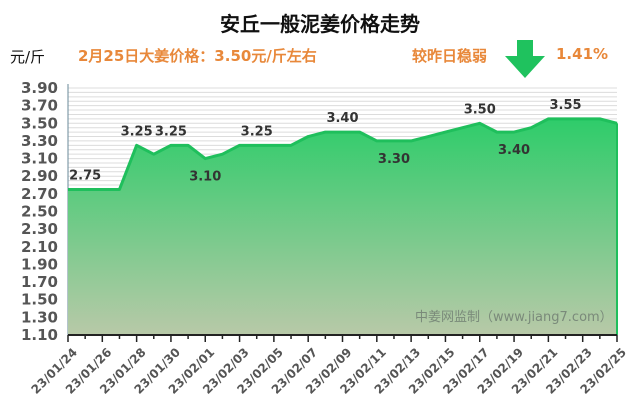 The width and height of the screenshot is (640, 410). What do you see at coordinates (39, 317) in the screenshot?
I see `svg-text: 1.30` at bounding box center [39, 317].